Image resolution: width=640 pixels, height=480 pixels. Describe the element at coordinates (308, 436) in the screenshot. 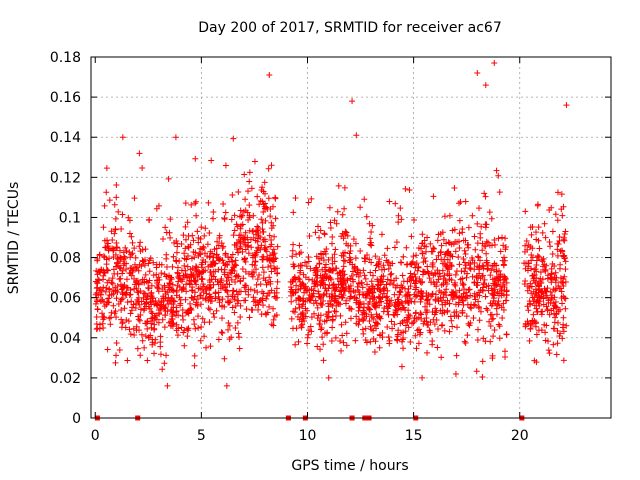

I see `x-tick-label: 10` at that location.